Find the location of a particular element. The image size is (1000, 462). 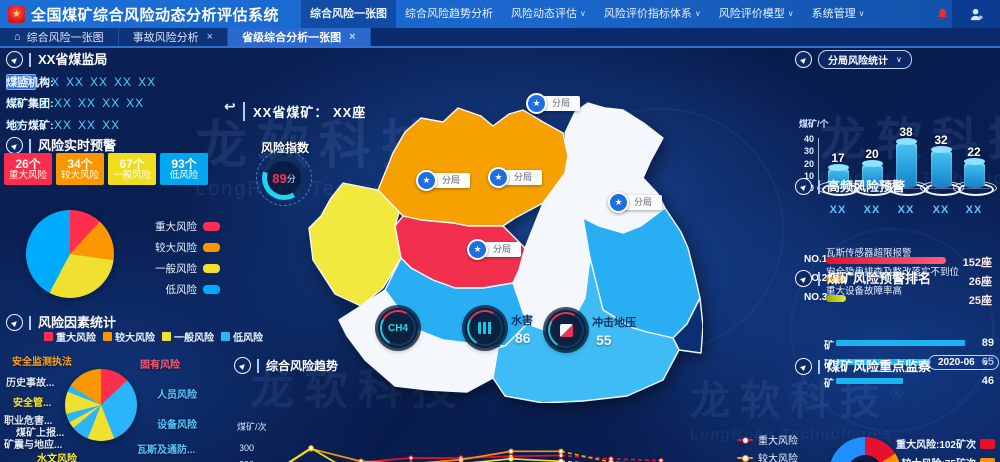

factor-legend: 重大风险 较大风险 一般风险 低风险 is located at coordinates (153, 336).